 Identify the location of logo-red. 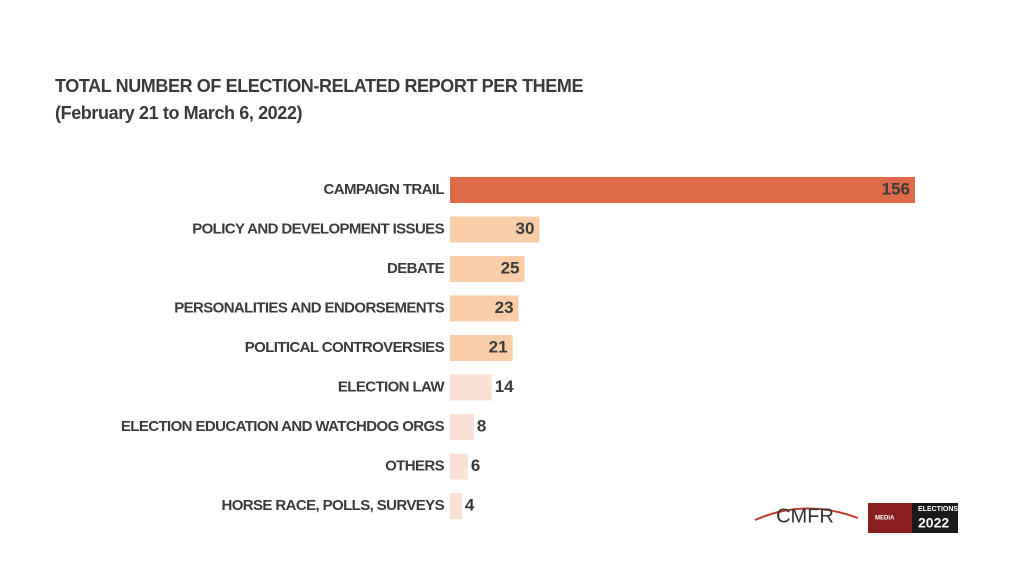
(890, 518).